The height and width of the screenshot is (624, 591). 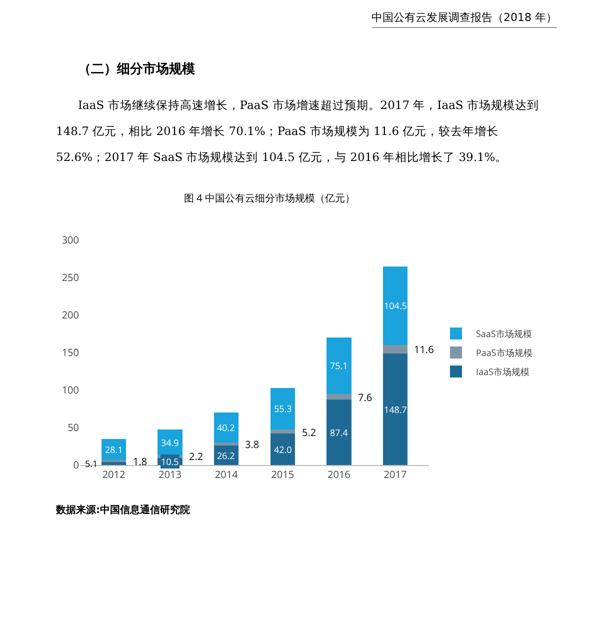 What do you see at coordinates (339, 474) in the screenshot?
I see `x-tick-label: 2016` at bounding box center [339, 474].